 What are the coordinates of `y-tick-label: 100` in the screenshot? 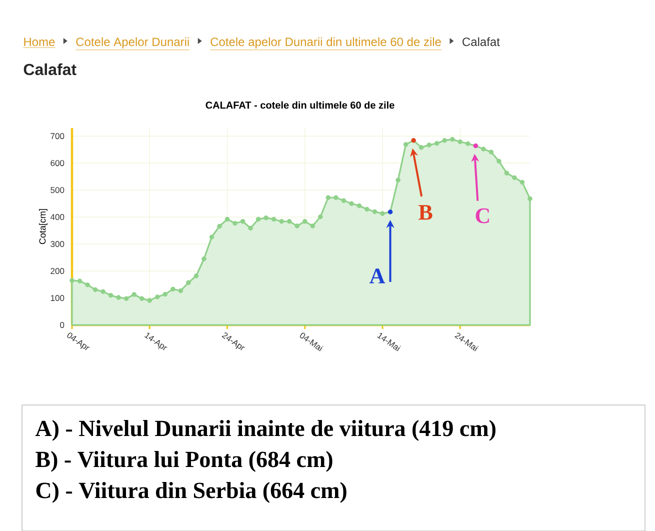 It's located at (57, 298).